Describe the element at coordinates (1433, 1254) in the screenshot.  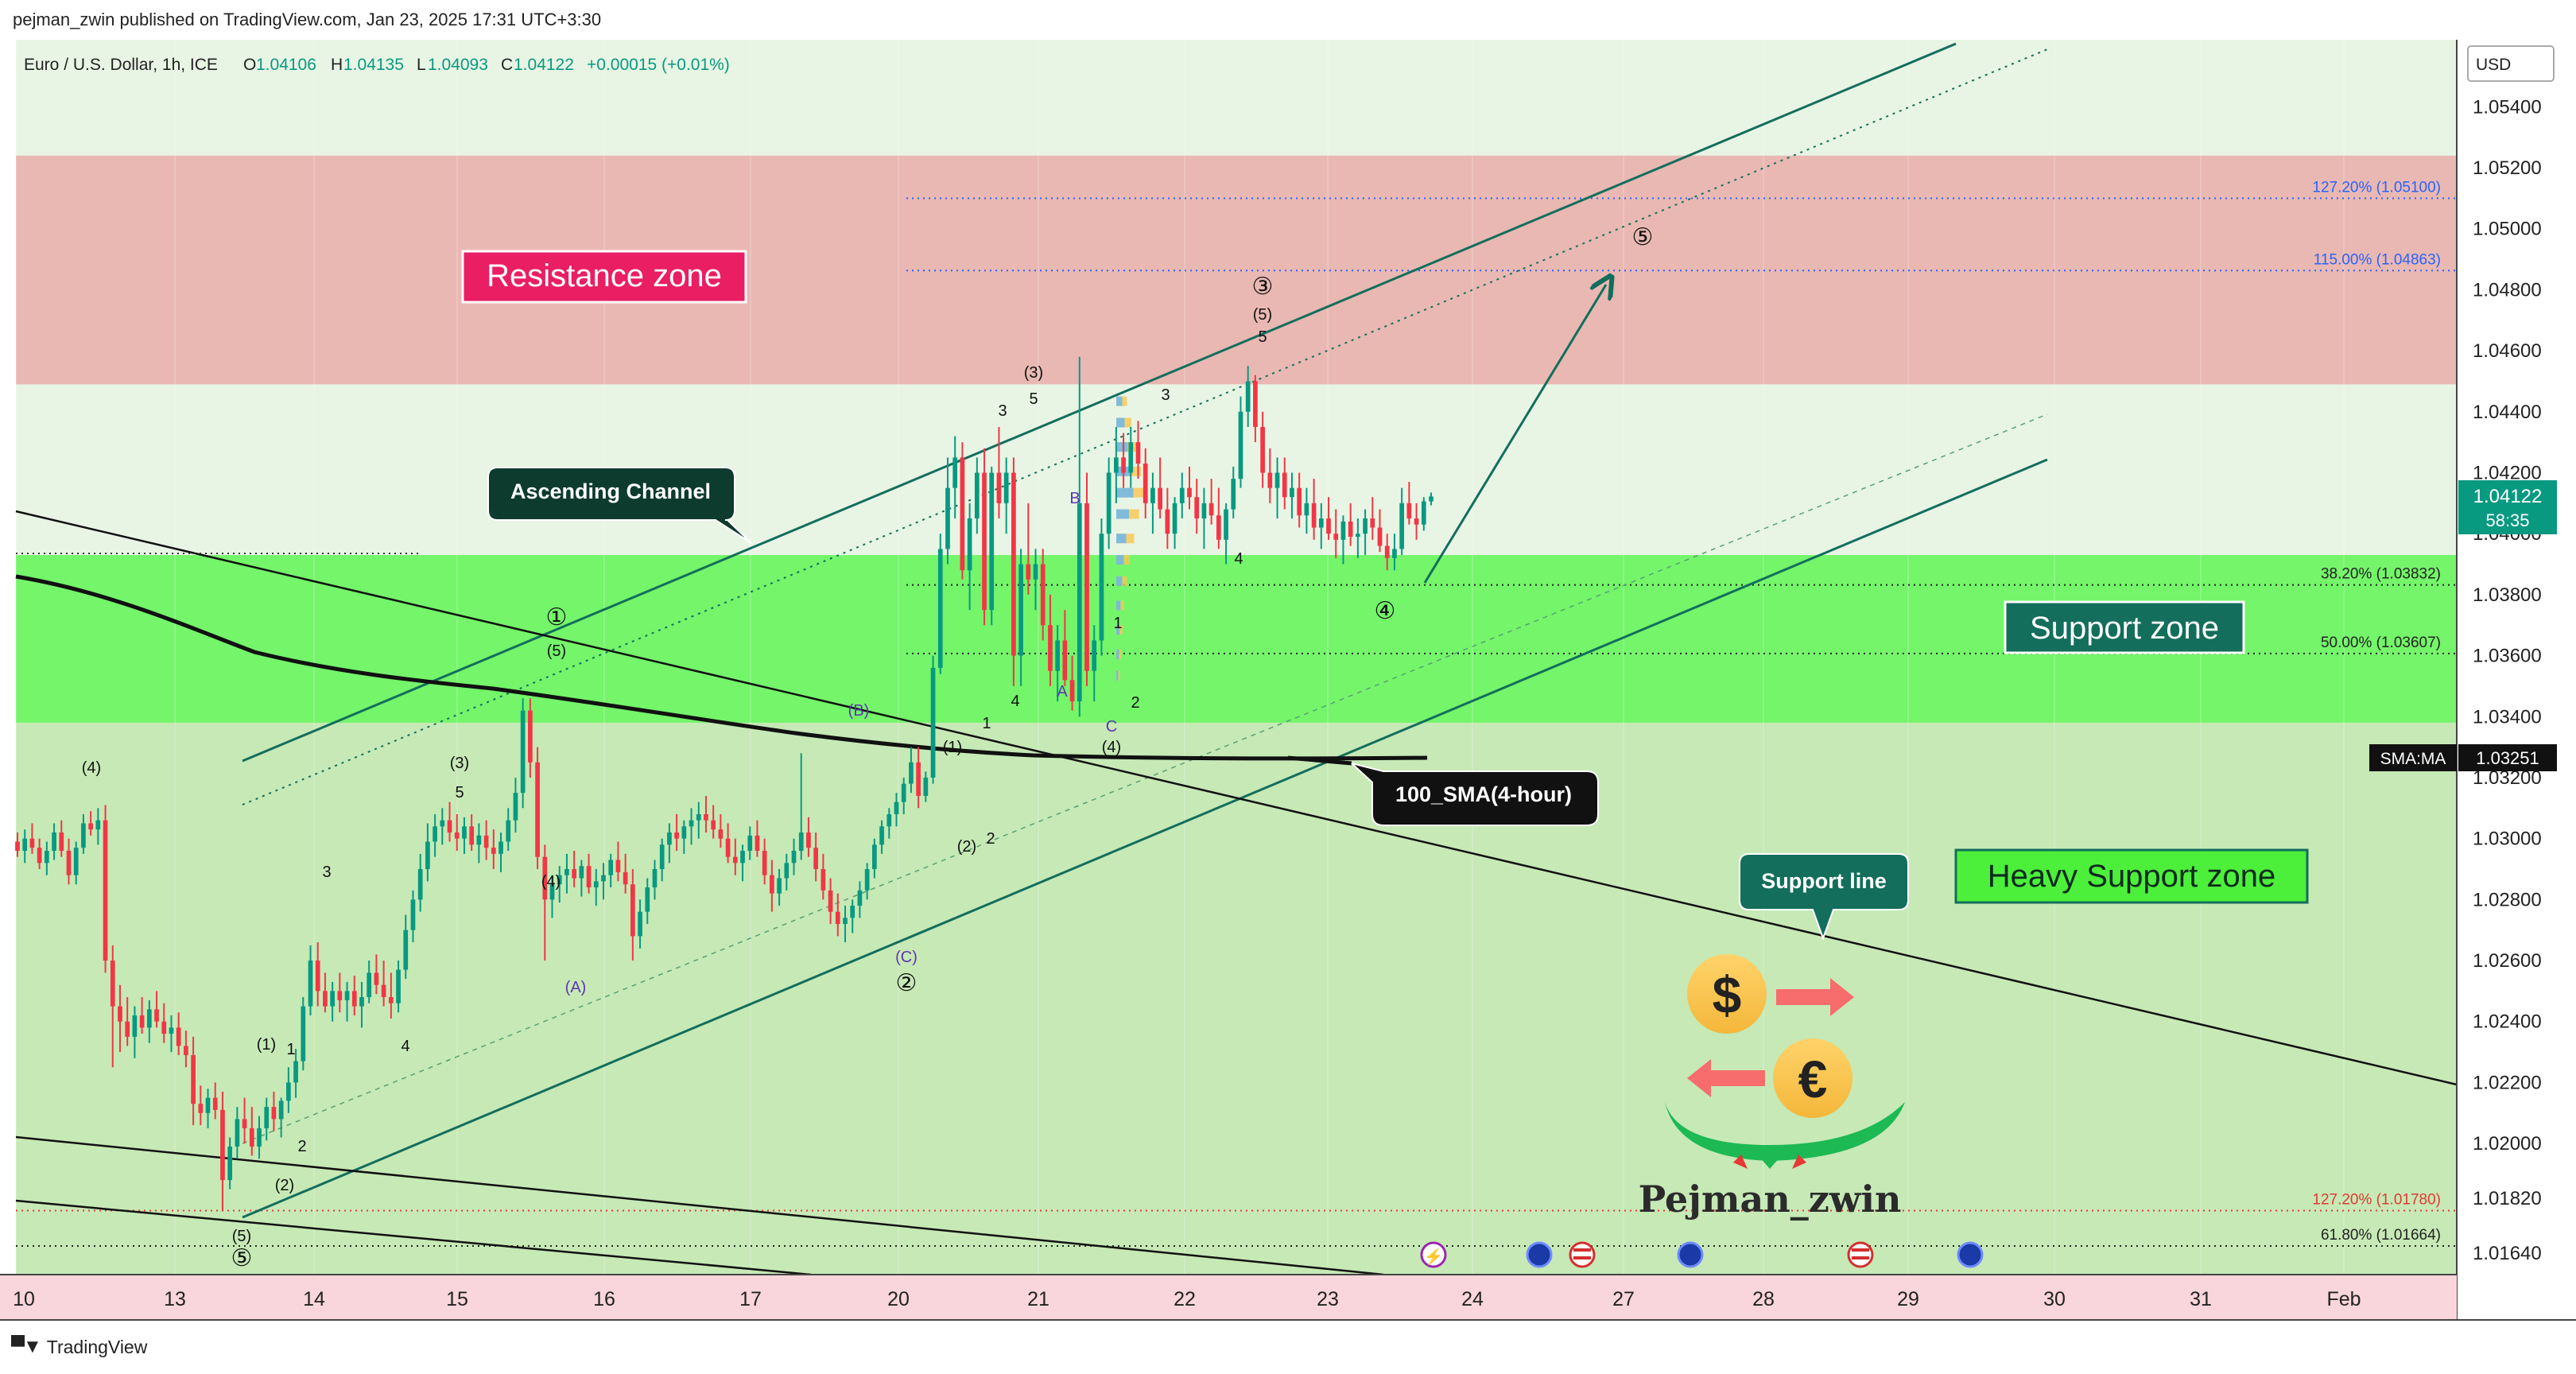
I see `lightning-event-icon` at that location.